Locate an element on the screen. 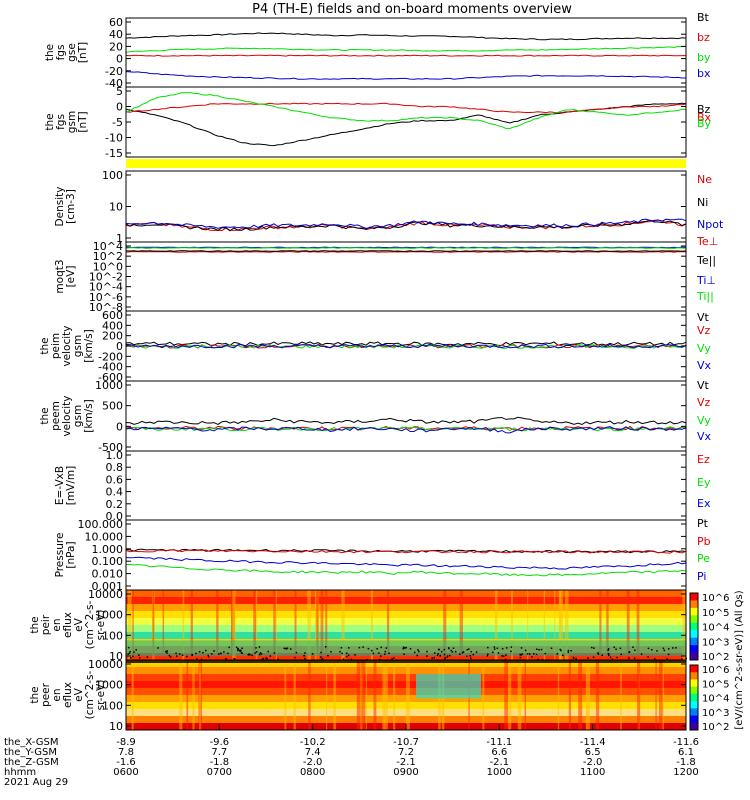 The height and width of the screenshot is (800, 750). series-By-line is located at coordinates (405, 111).